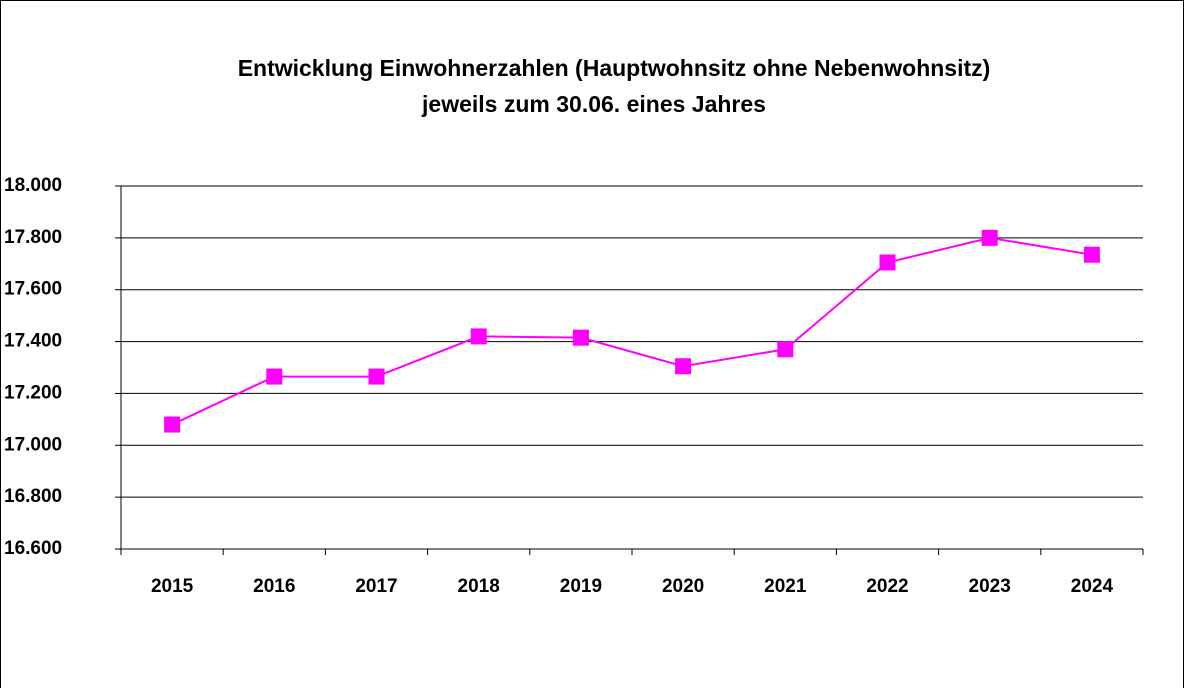 The height and width of the screenshot is (688, 1184). I want to click on x-tick-label: 2023, so click(990, 586).